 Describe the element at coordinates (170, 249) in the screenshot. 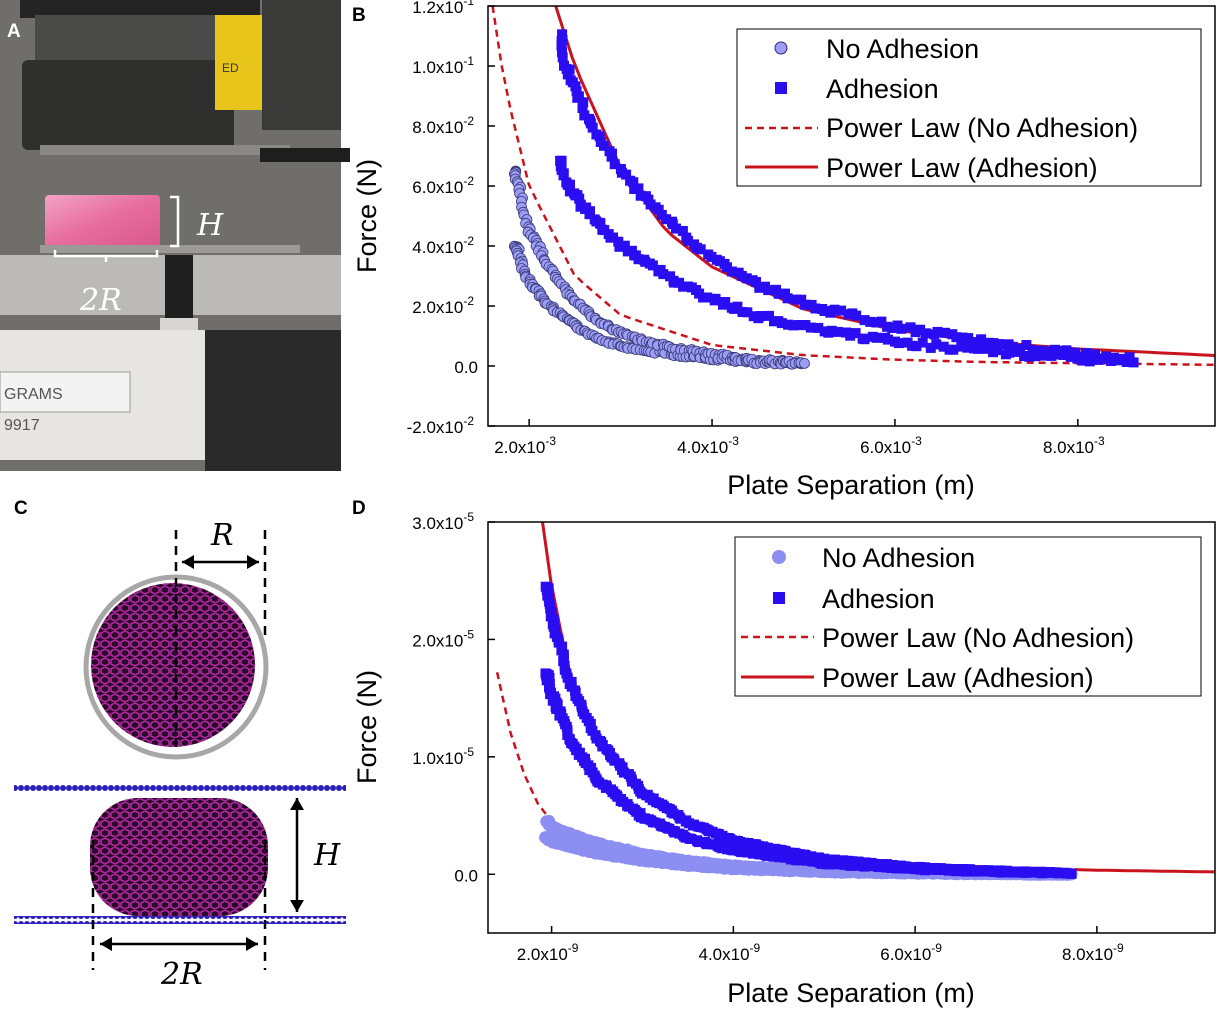

I see `lower-plate` at that location.